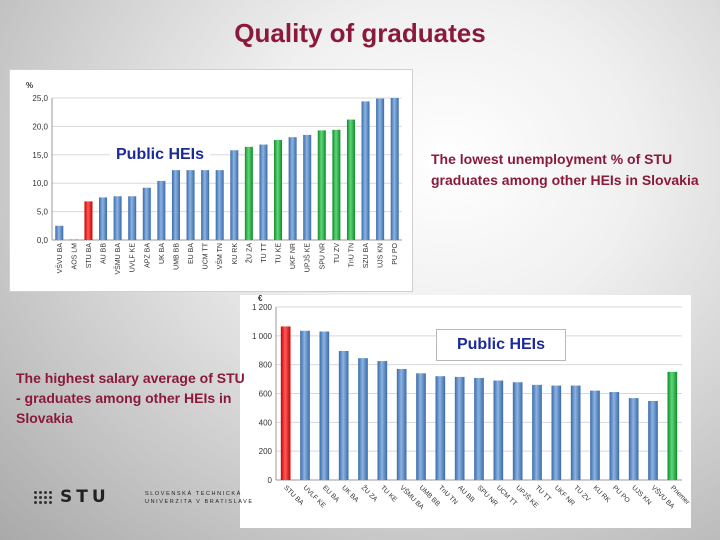  I want to click on stu-logo: STU, so click(72, 497).